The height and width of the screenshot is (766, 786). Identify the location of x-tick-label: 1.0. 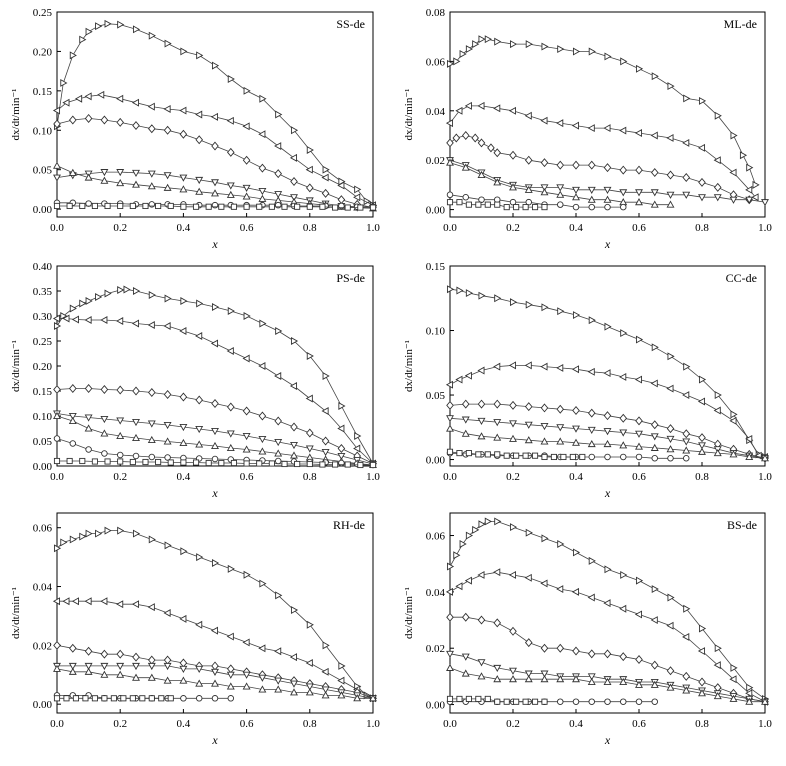
(373, 724).